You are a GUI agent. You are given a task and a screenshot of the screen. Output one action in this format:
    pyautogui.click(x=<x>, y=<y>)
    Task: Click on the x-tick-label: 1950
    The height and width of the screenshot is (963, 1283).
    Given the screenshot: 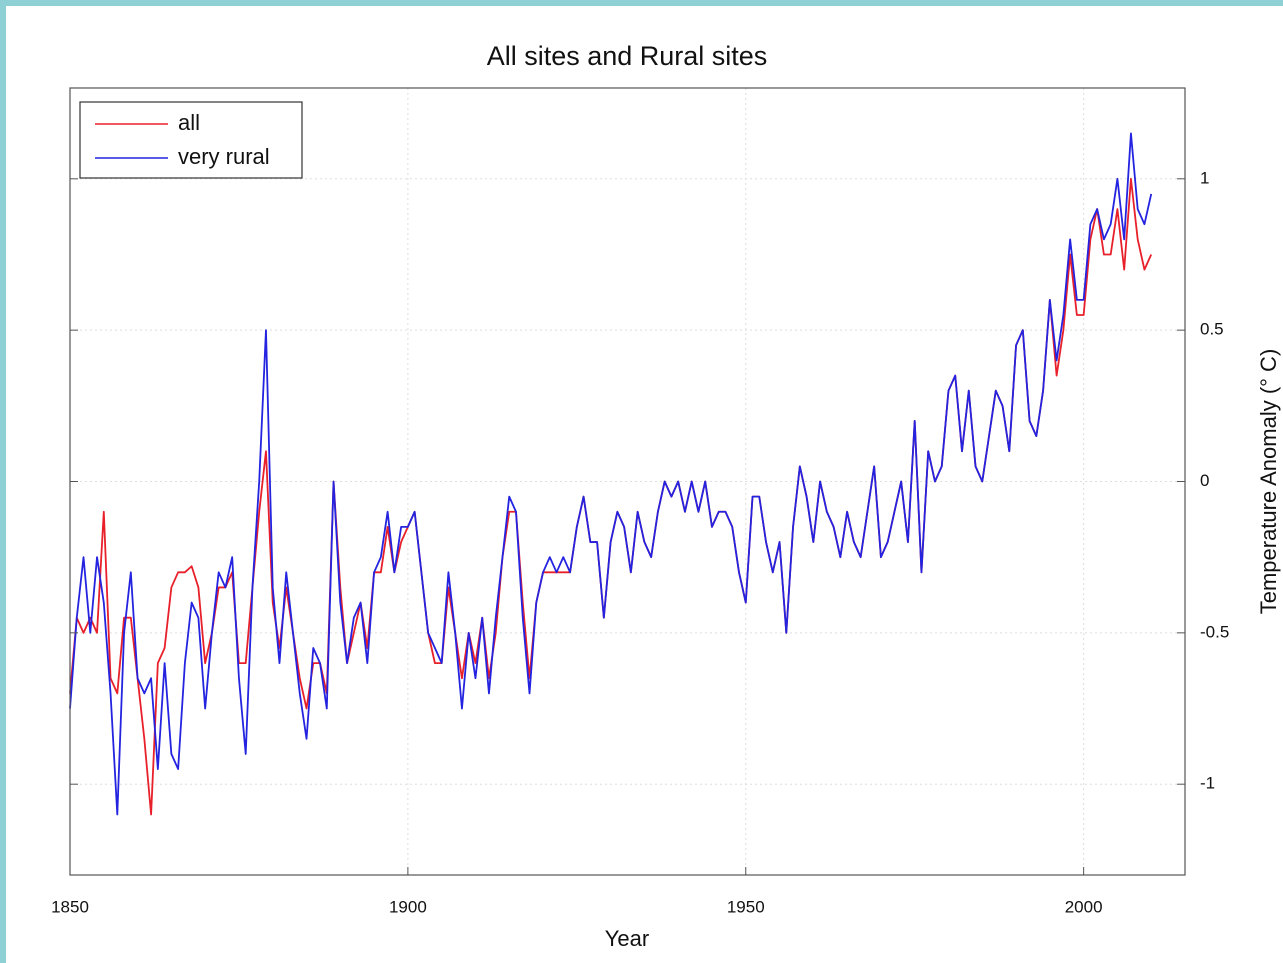 What is the action you would take?
    pyautogui.click(x=746, y=906)
    